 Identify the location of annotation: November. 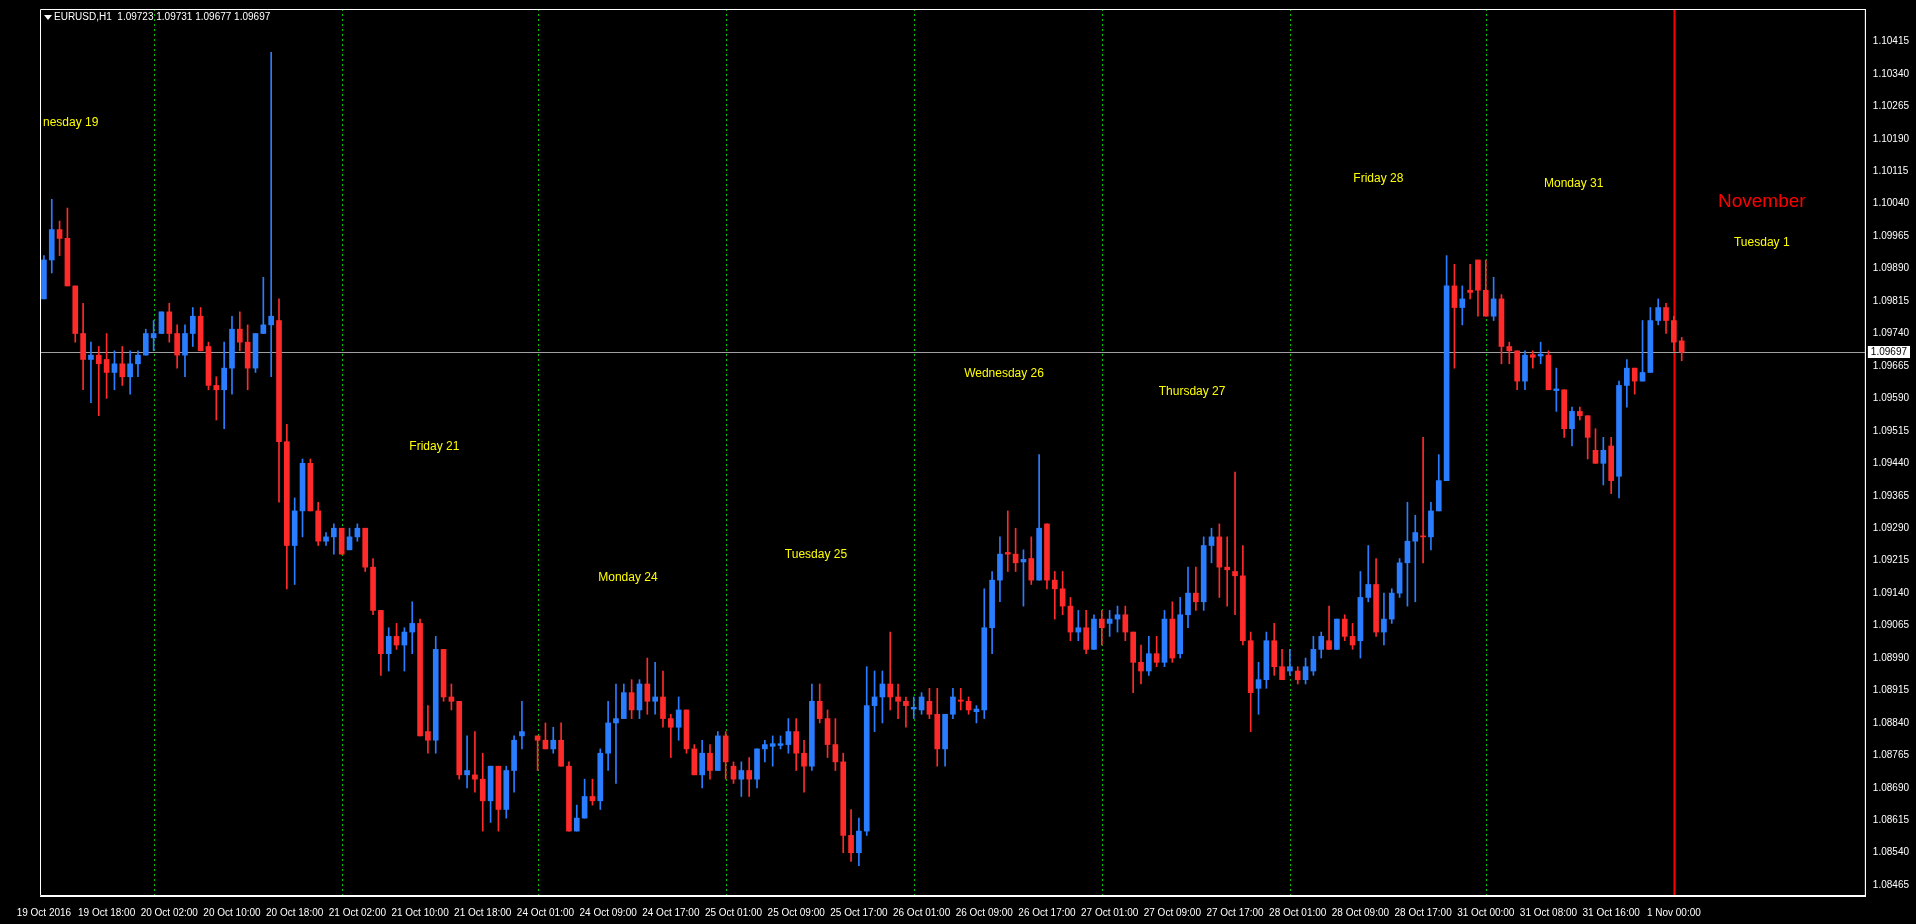
(1762, 200).